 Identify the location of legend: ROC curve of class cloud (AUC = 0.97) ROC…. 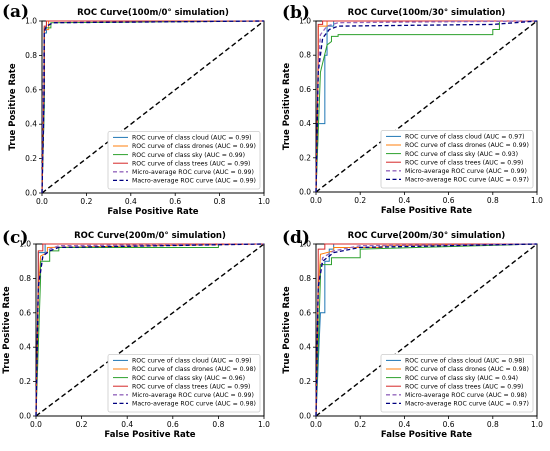
(457, 159).